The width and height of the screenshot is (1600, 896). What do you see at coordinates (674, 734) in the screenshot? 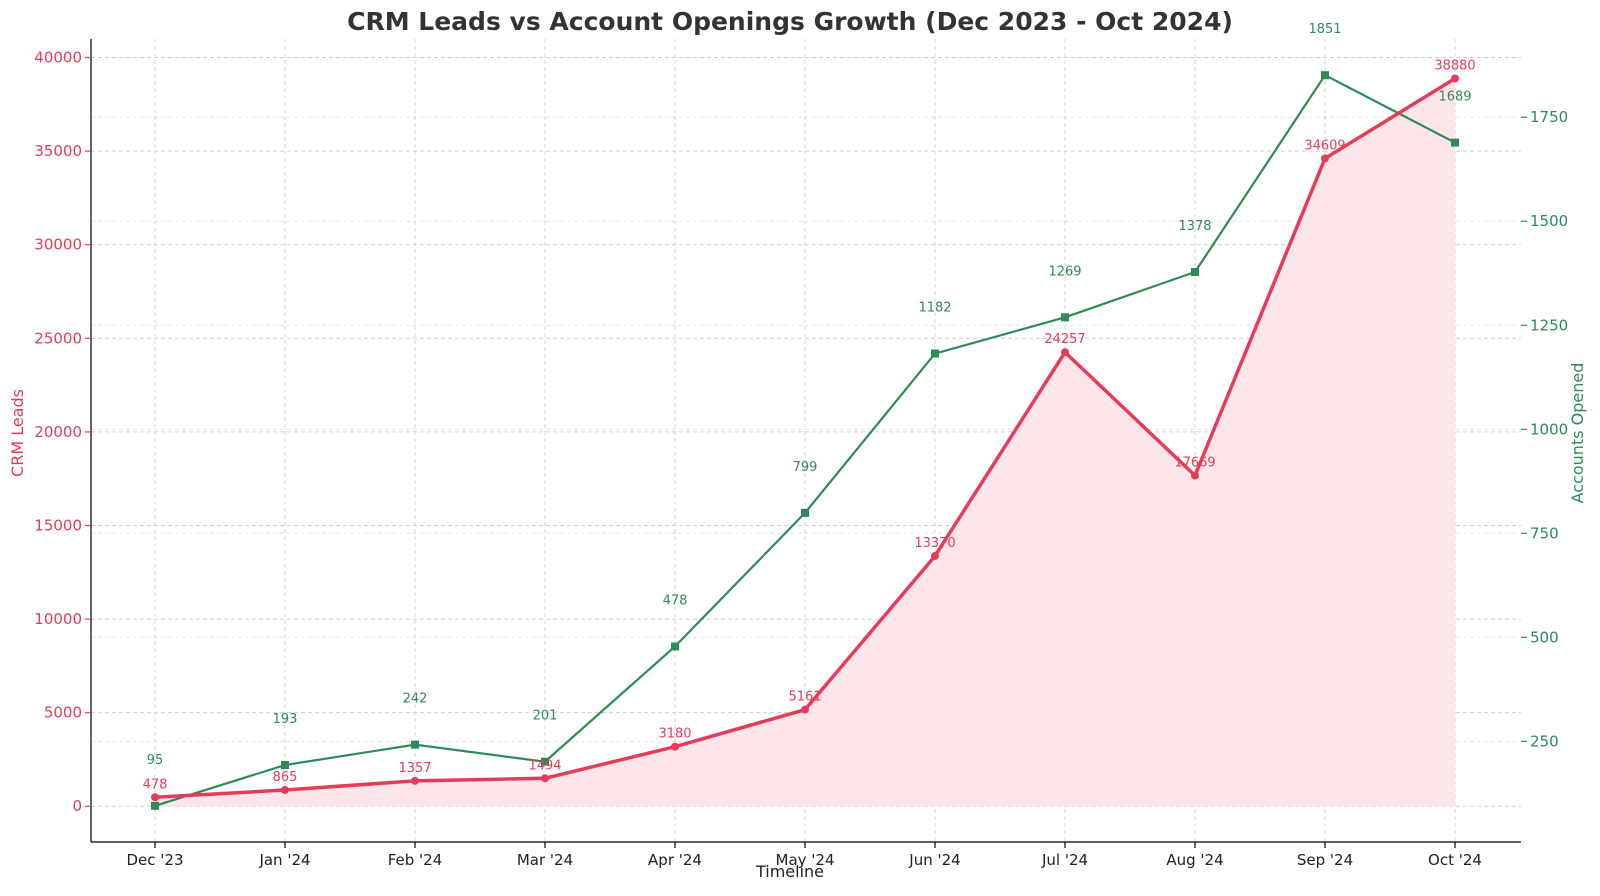
I see `leads-data-label-4: 3180` at bounding box center [674, 734].